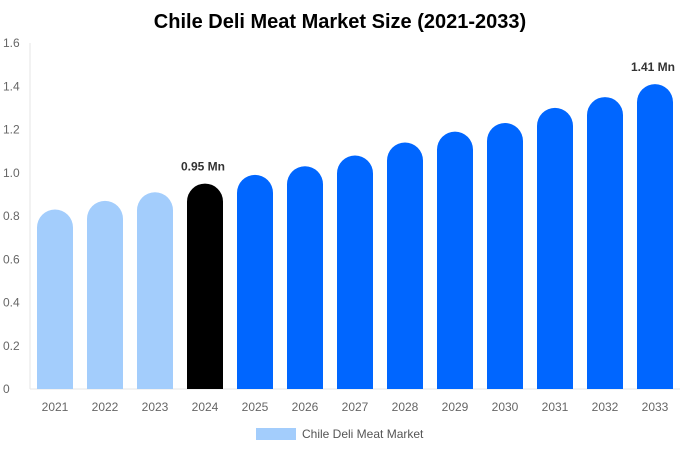  What do you see at coordinates (11, 303) in the screenshot?
I see `y-tick-label: 0.4` at bounding box center [11, 303].